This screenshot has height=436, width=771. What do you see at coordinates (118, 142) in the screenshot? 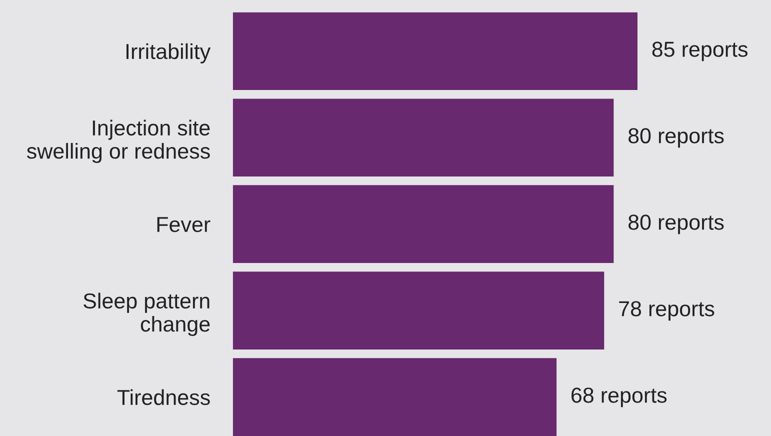
I see `y-tick-label: Injection site swelling or redness` at bounding box center [118, 142].